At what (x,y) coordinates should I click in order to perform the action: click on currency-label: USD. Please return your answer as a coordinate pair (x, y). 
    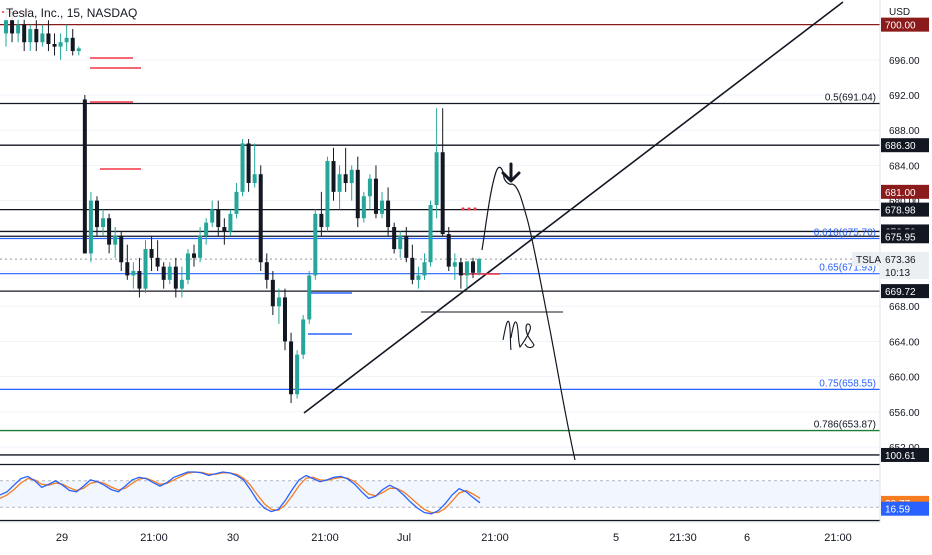
    Looking at the image, I should click on (899, 12).